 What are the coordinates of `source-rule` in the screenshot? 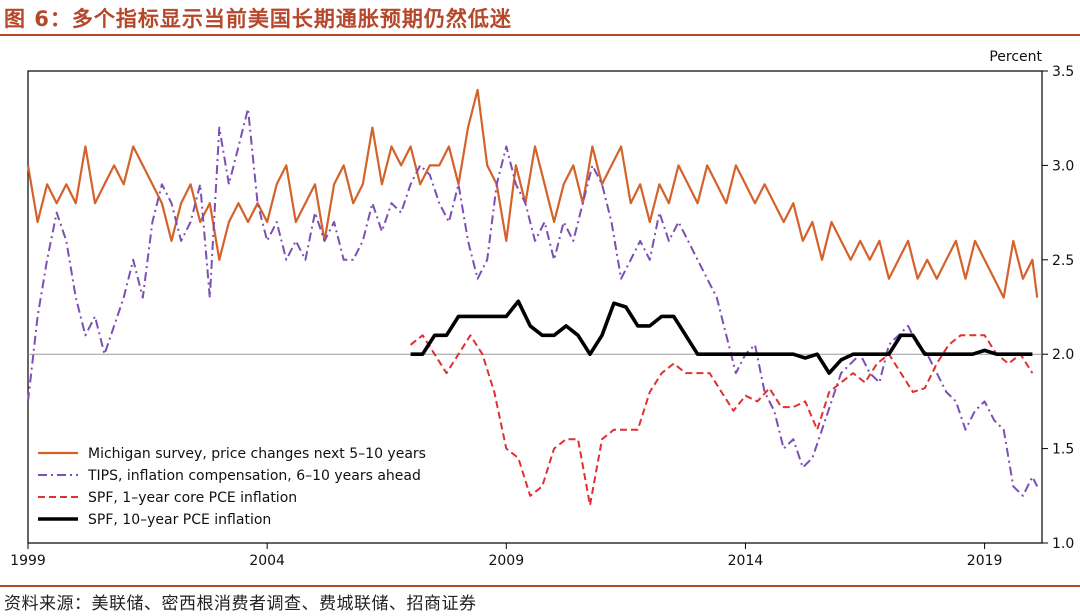 It's located at (540, 586).